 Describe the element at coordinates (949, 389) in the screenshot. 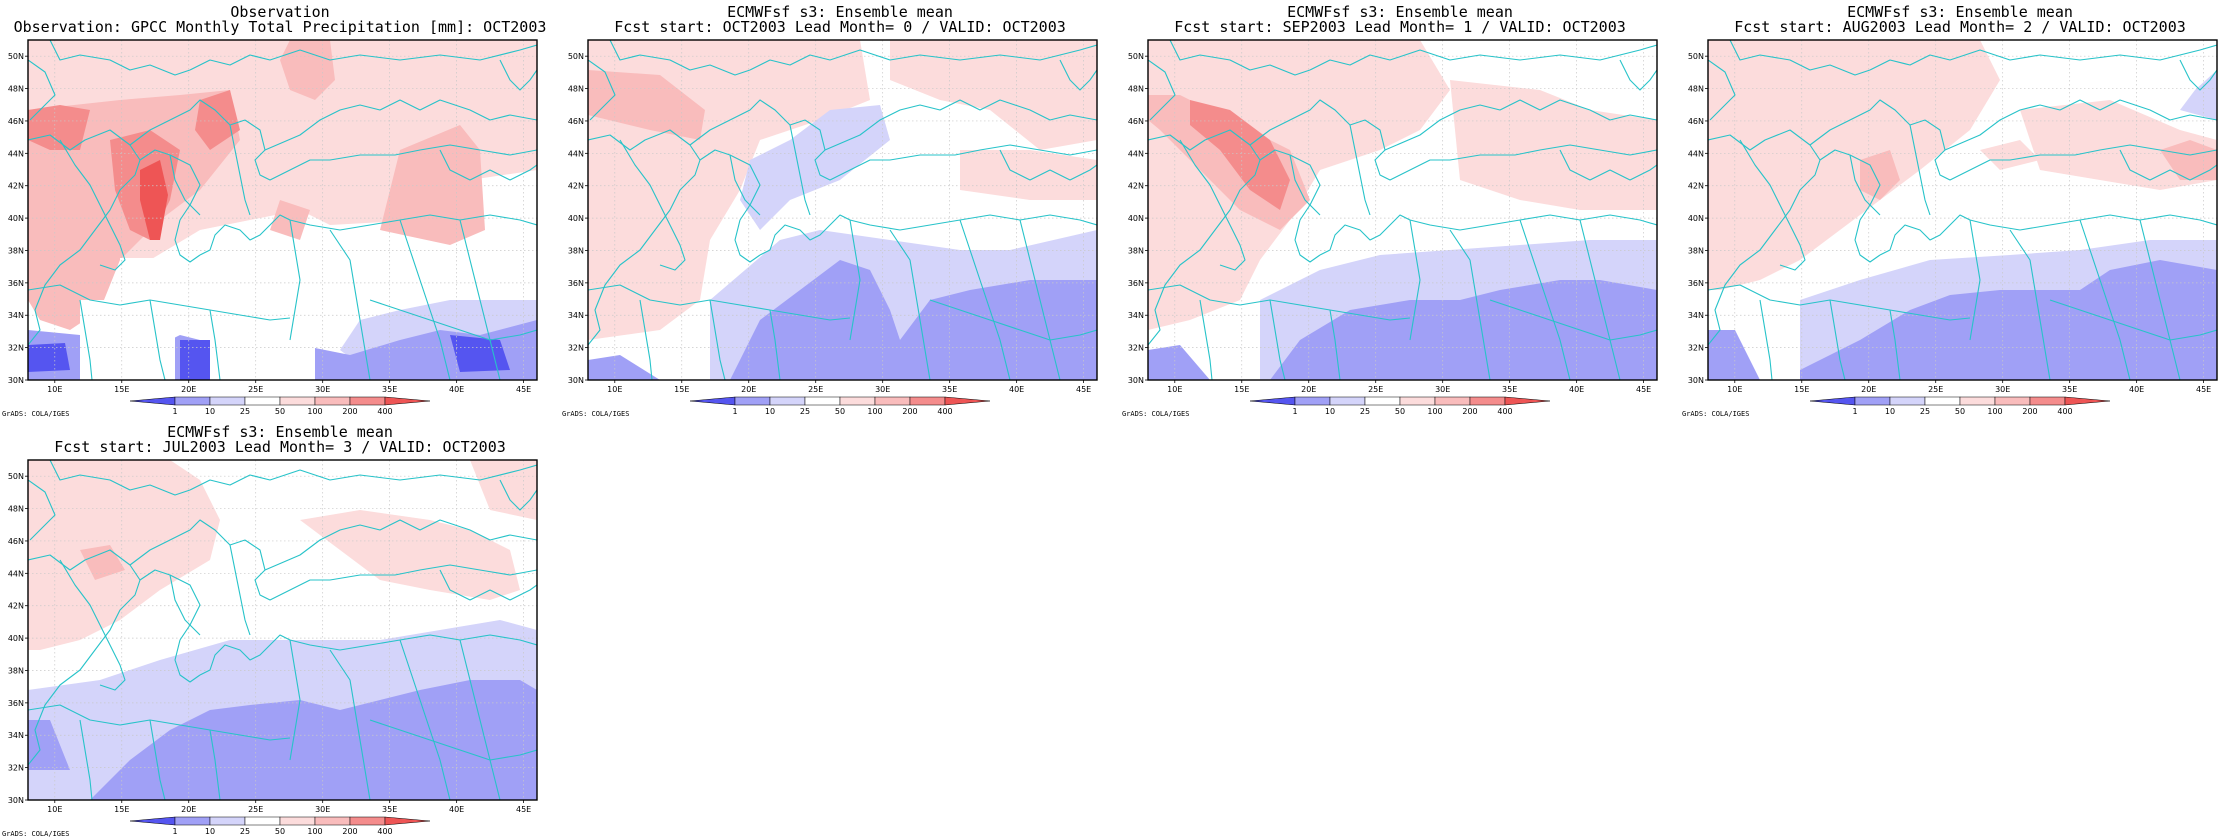

I see `lon-tick-label: 35E` at that location.